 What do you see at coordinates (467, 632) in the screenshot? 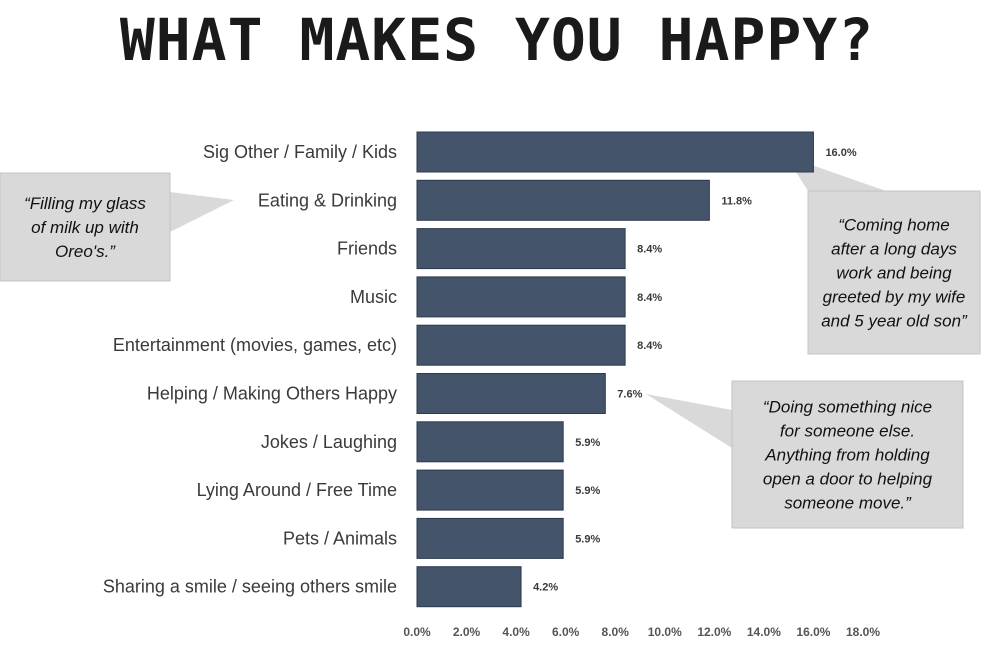
I see `x-tick-label: 2.0%` at bounding box center [467, 632].